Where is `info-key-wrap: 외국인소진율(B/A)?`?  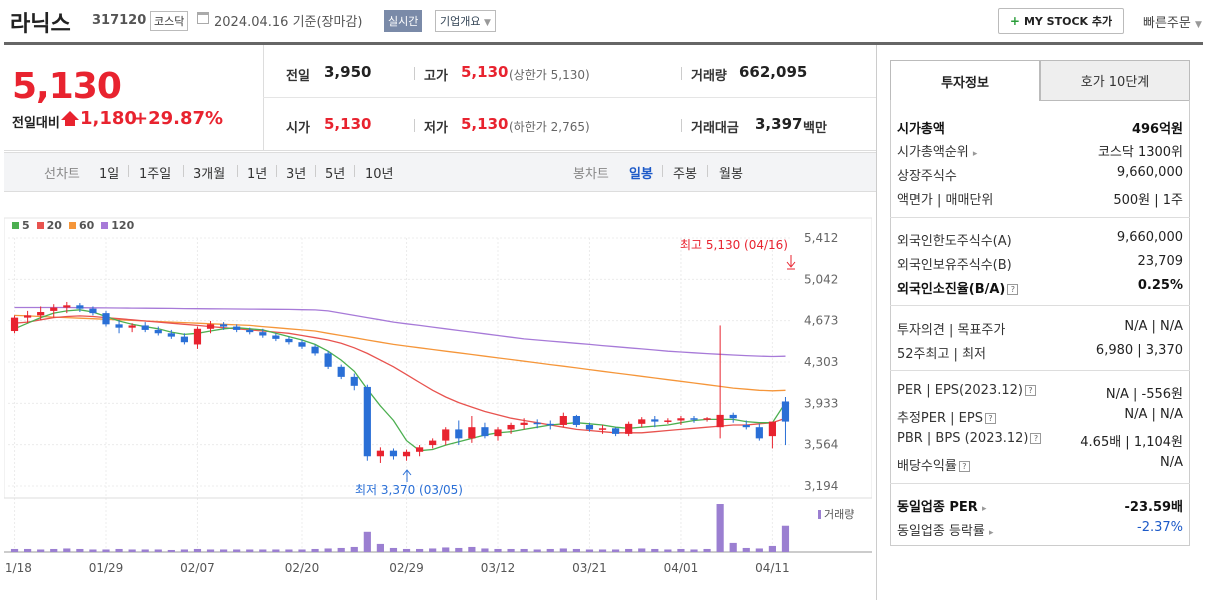
info-key-wrap: 외국인소진율(B/A)? is located at coordinates (958, 287).